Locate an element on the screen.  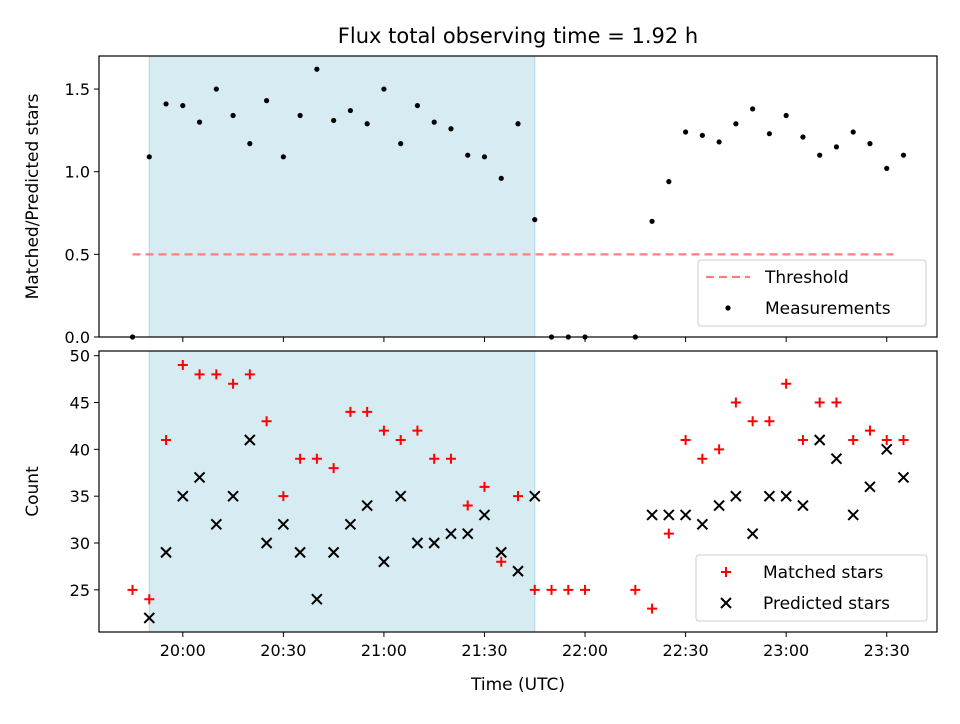
y-axis-label: Count is located at coordinates (33, 491).